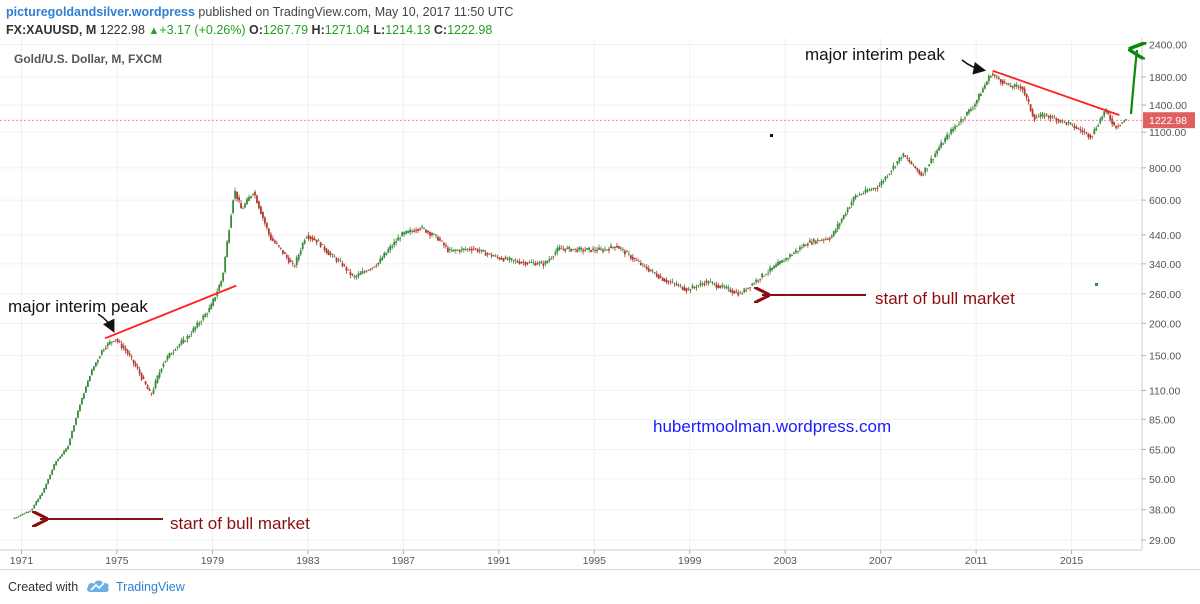 This screenshot has height=604, width=1200. Describe the element at coordinates (945, 298) in the screenshot. I see `annotation-bull-2001: start of bull market` at that location.